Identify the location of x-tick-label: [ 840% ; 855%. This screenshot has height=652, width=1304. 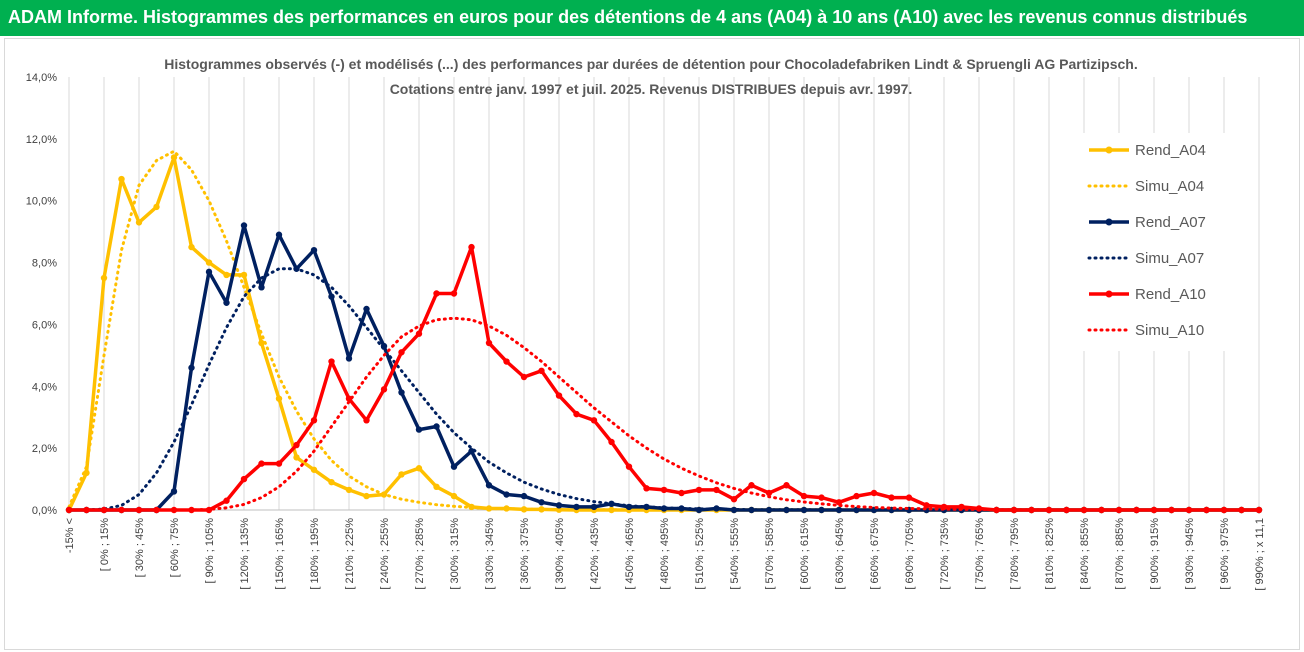
(1085, 554).